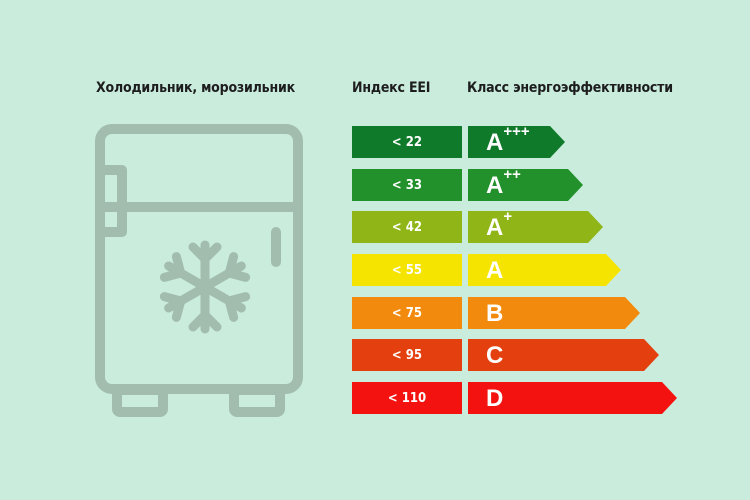 The image size is (750, 500). I want to click on energy-class-arrow: B, so click(554, 313).